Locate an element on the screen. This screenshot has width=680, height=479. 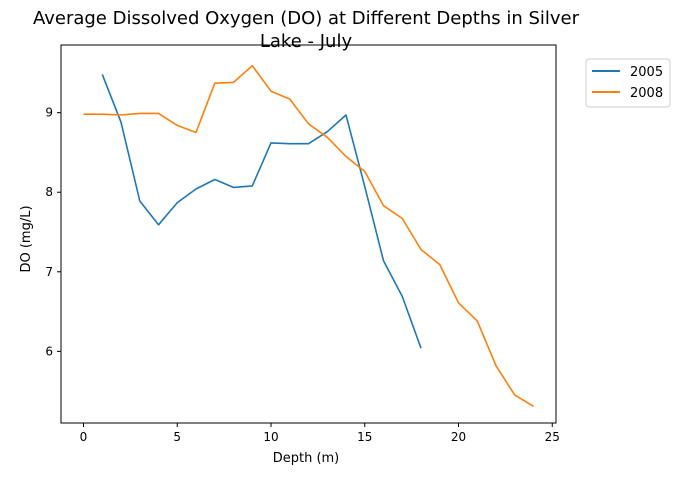
x-axis-ticks: 0 5 10 15 20 25 is located at coordinates (320, 433).